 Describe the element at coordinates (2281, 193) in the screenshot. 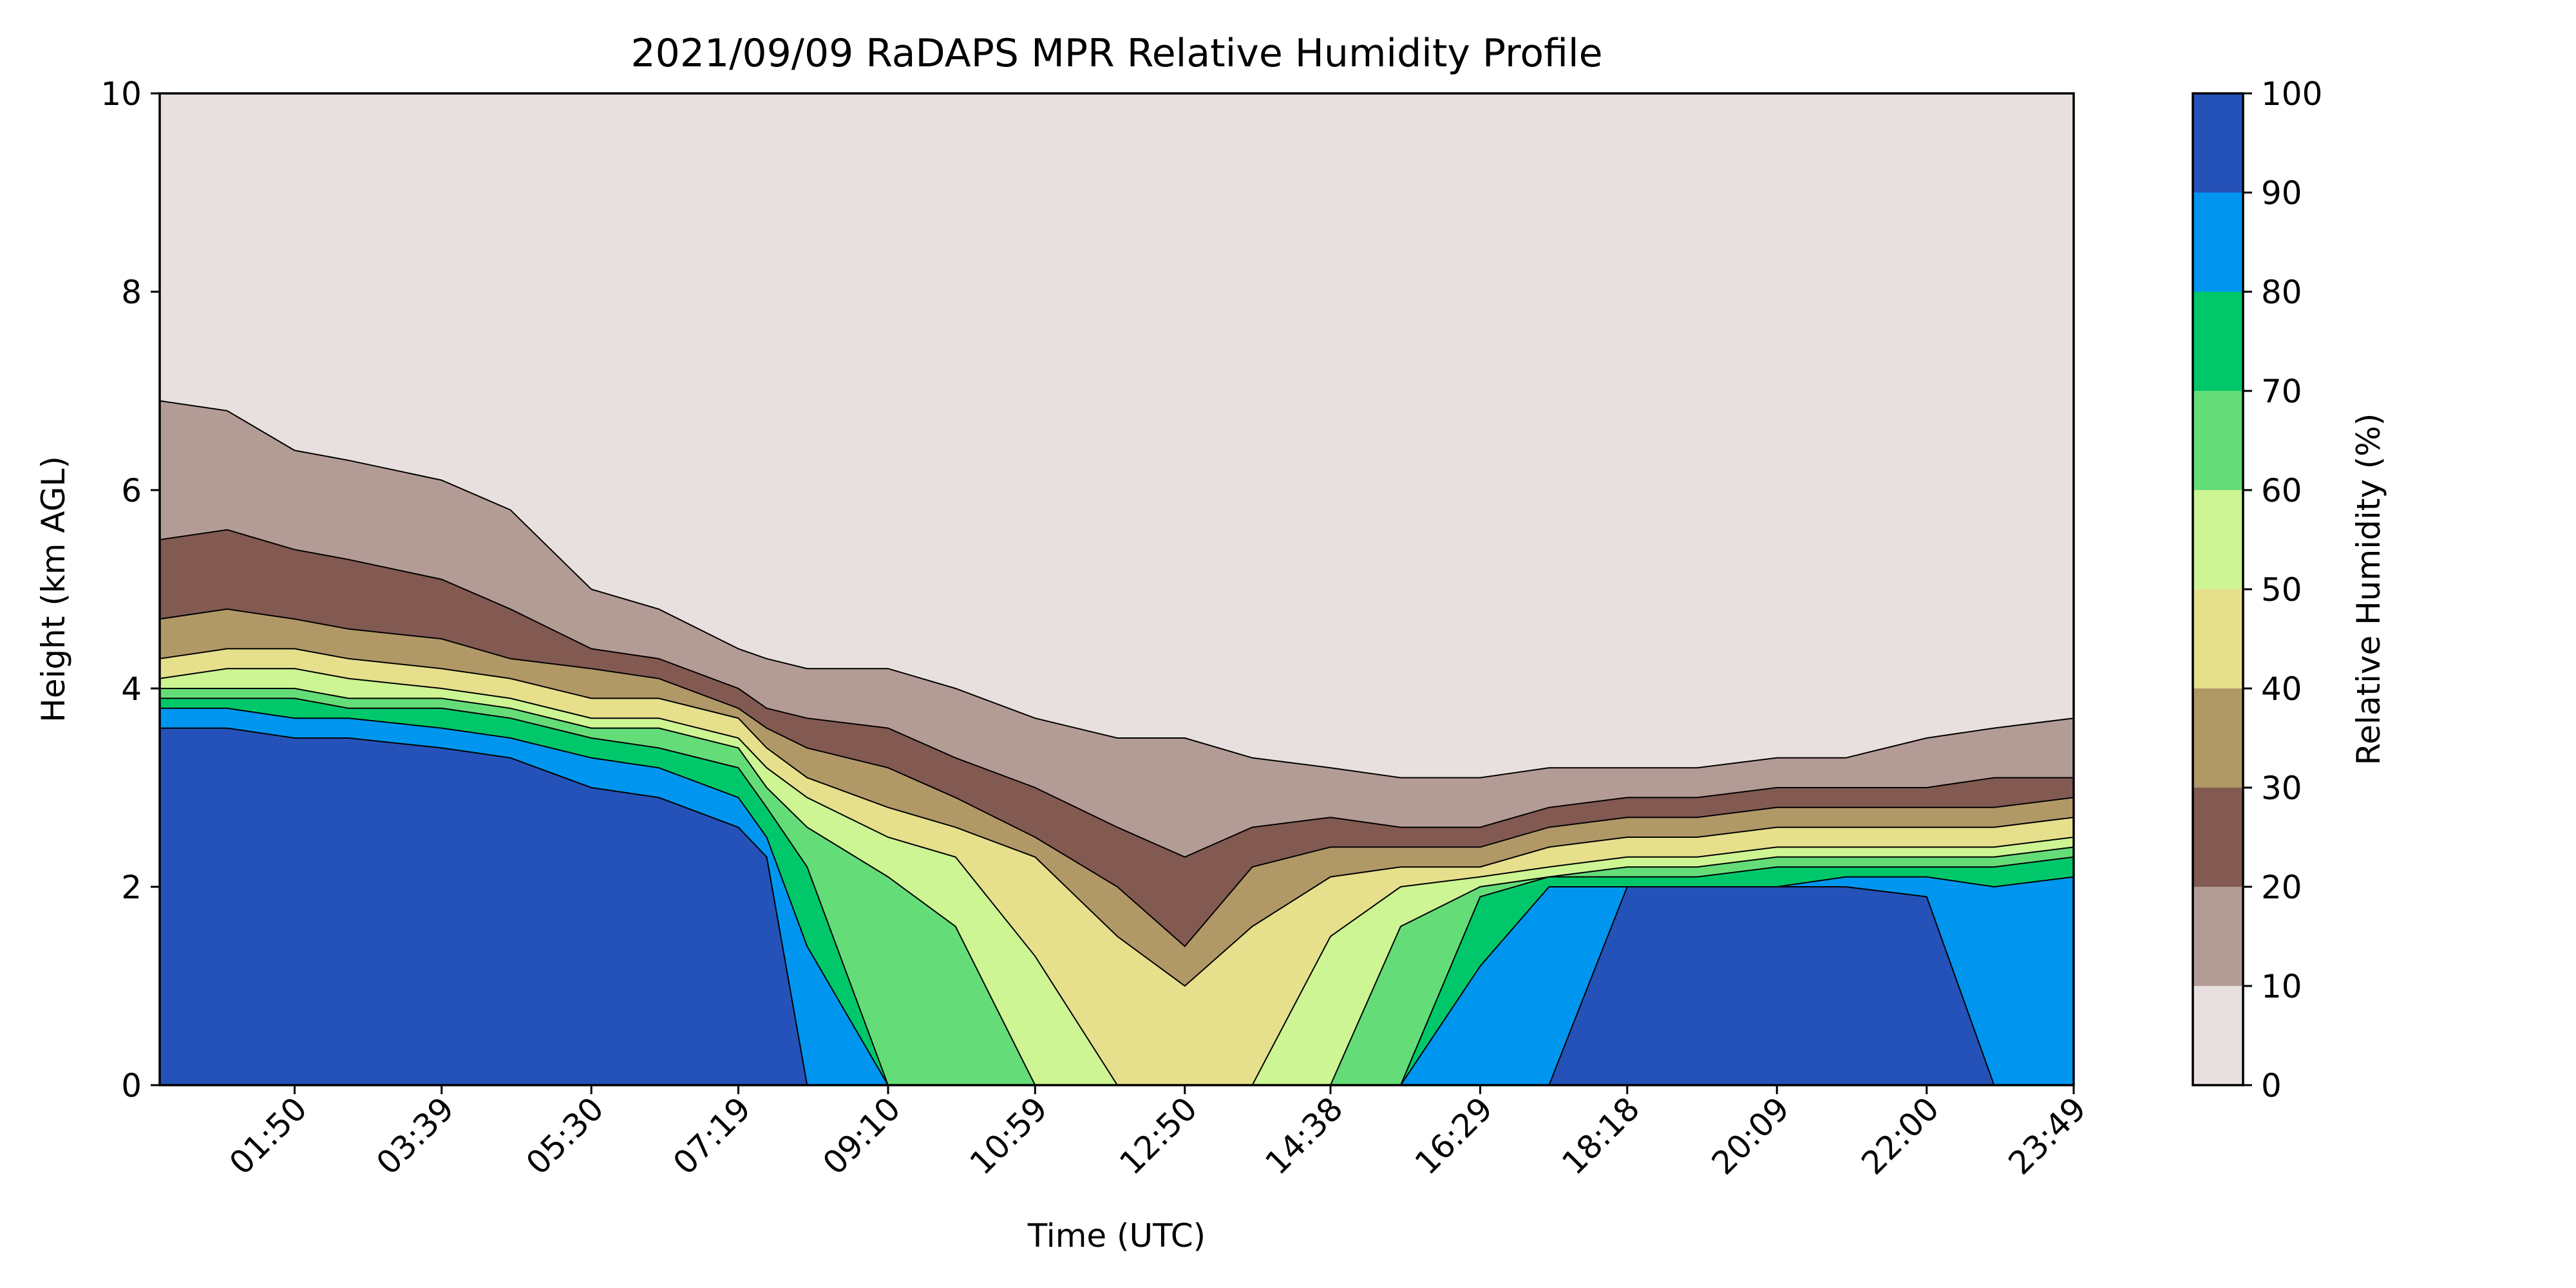

I see `colorbar-tick-label: 90` at that location.